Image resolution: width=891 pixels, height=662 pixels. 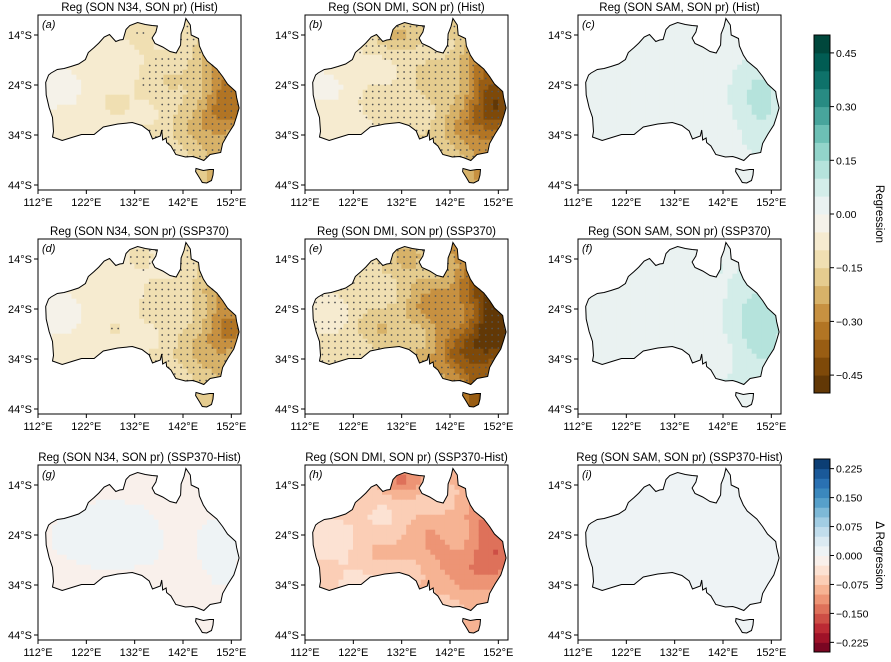 What do you see at coordinates (679, 8) in the screenshot?
I see `panel-title-c: Reg (SON SAM, SON pr) (Hist)` at bounding box center [679, 8].